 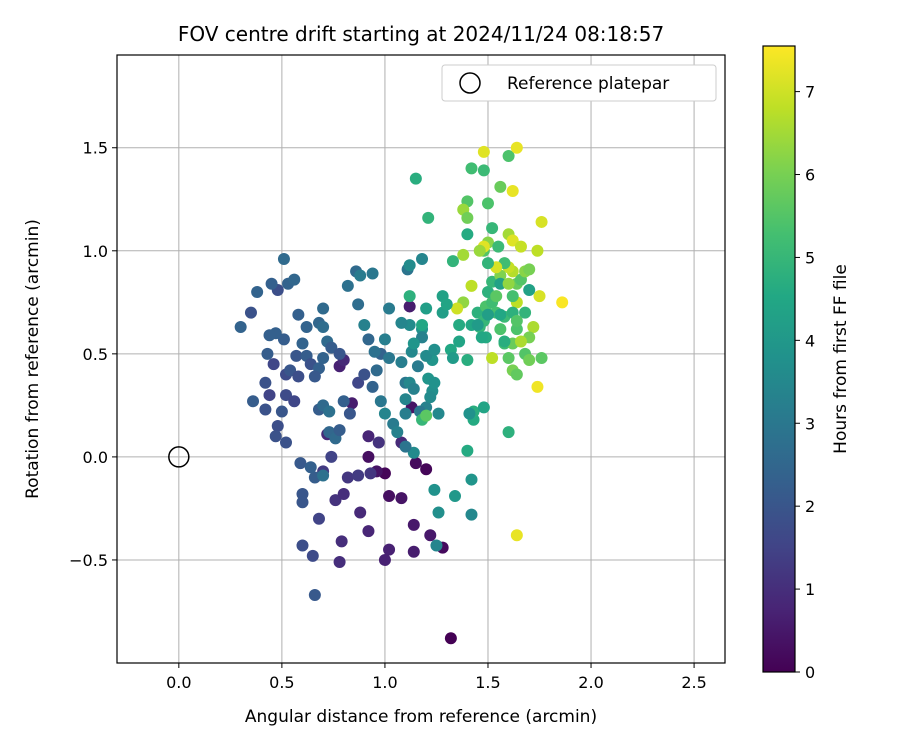 What do you see at coordinates (779, 359) in the screenshot?
I see `colorbar-gradient` at bounding box center [779, 359].